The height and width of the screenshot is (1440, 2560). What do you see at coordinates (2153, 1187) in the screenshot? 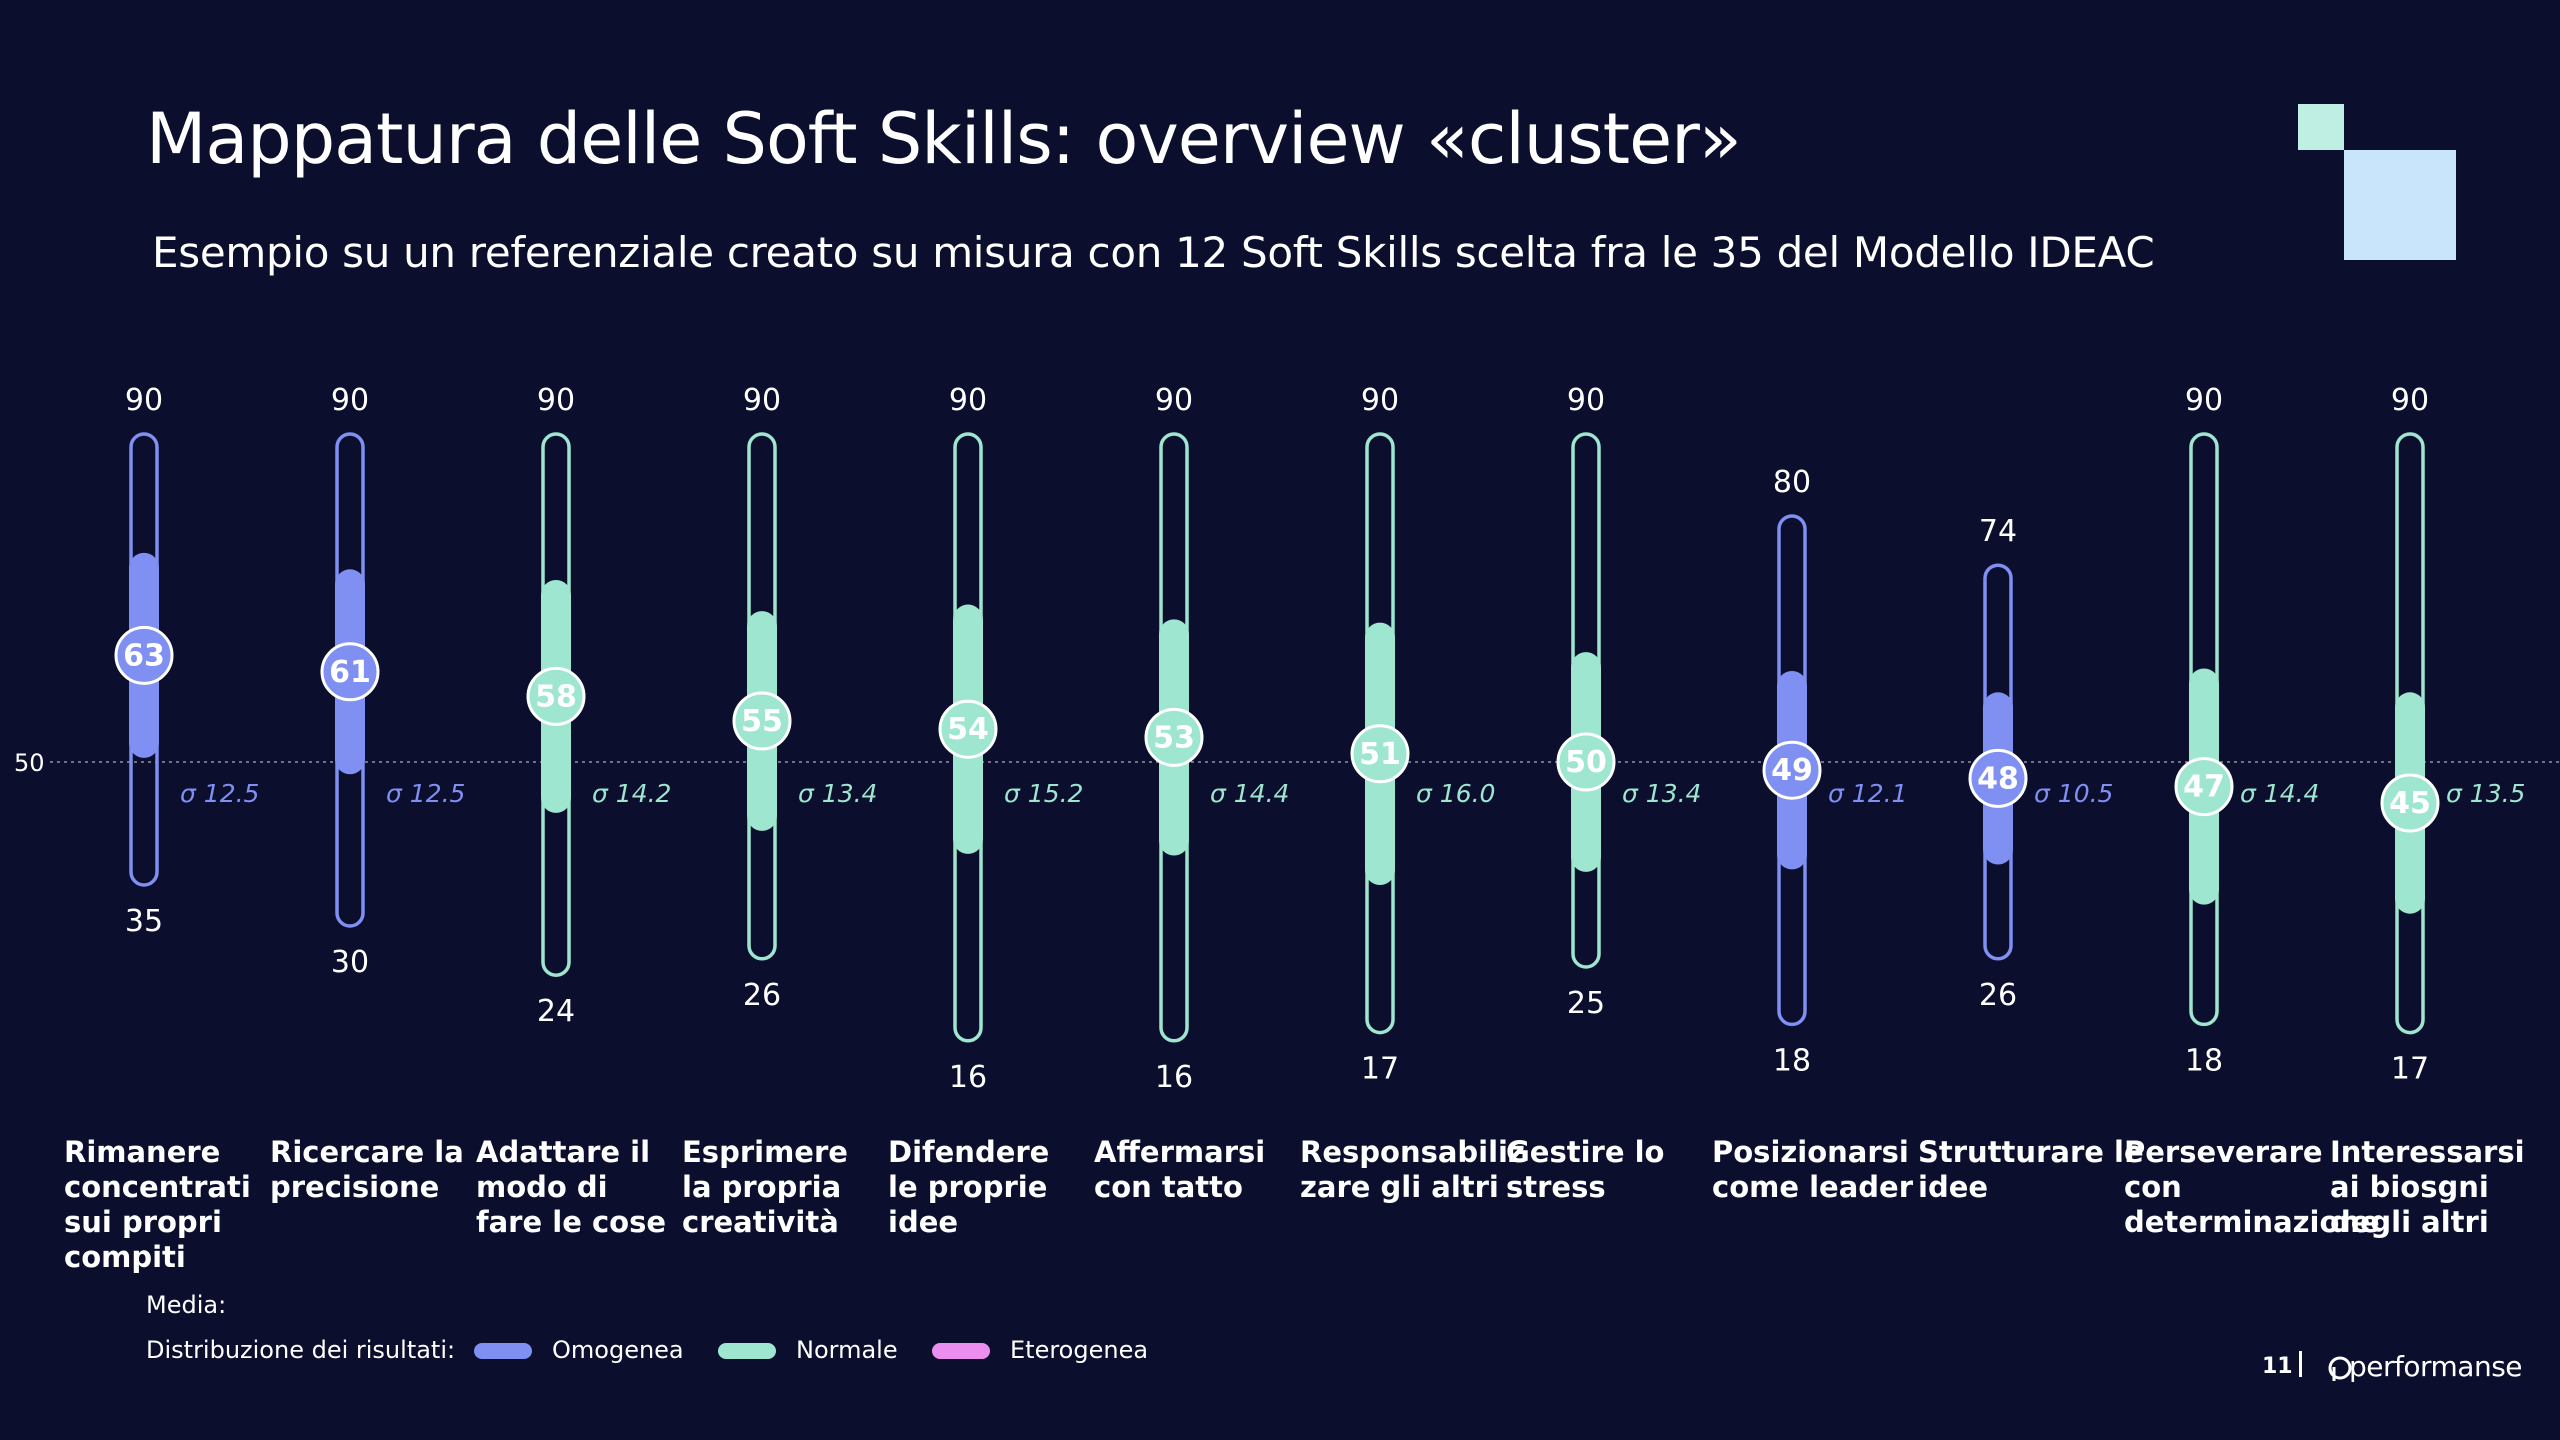
I see `category-label-line: con` at bounding box center [2153, 1187].